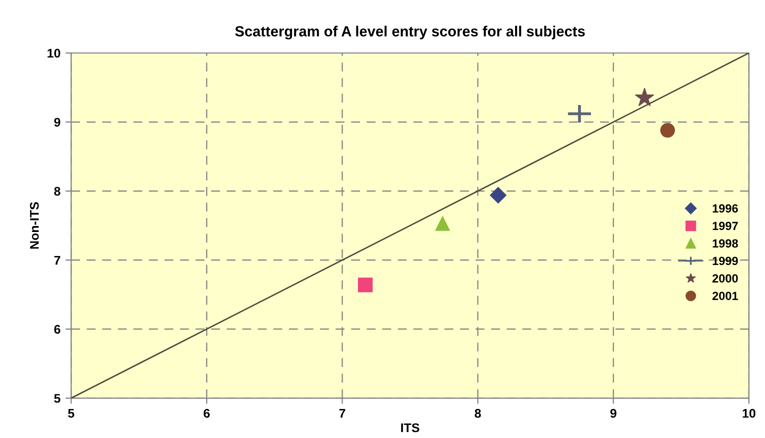 Image resolution: width=765 pixels, height=438 pixels. Describe the element at coordinates (749, 413) in the screenshot. I see `x-tick-label: 10` at that location.